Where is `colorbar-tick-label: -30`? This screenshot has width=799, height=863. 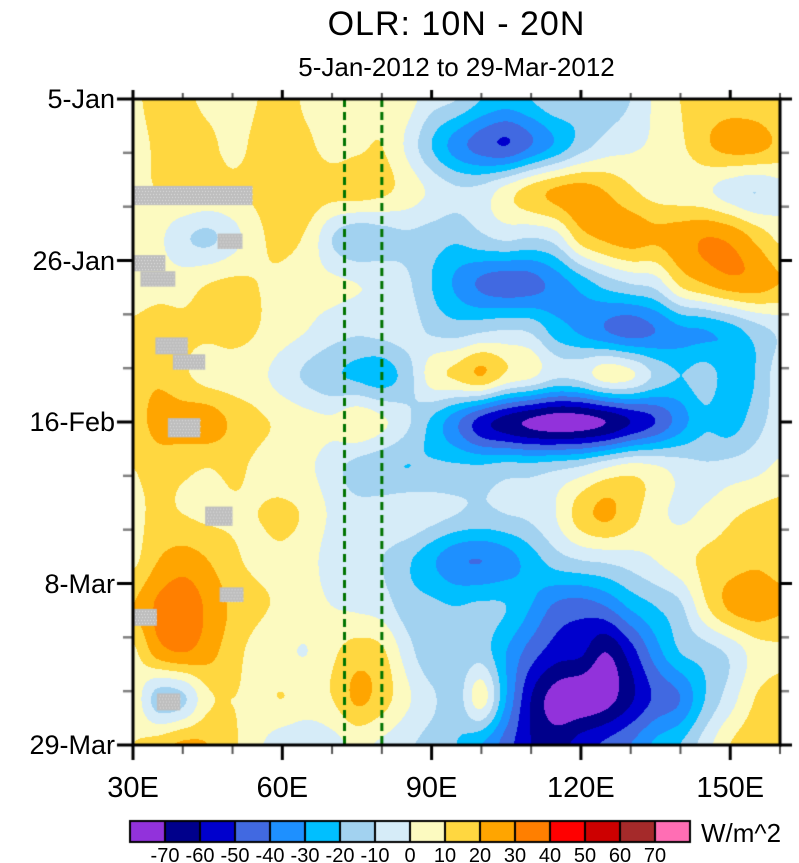 colorbar-tick-label: -30 is located at coordinates (305, 854).